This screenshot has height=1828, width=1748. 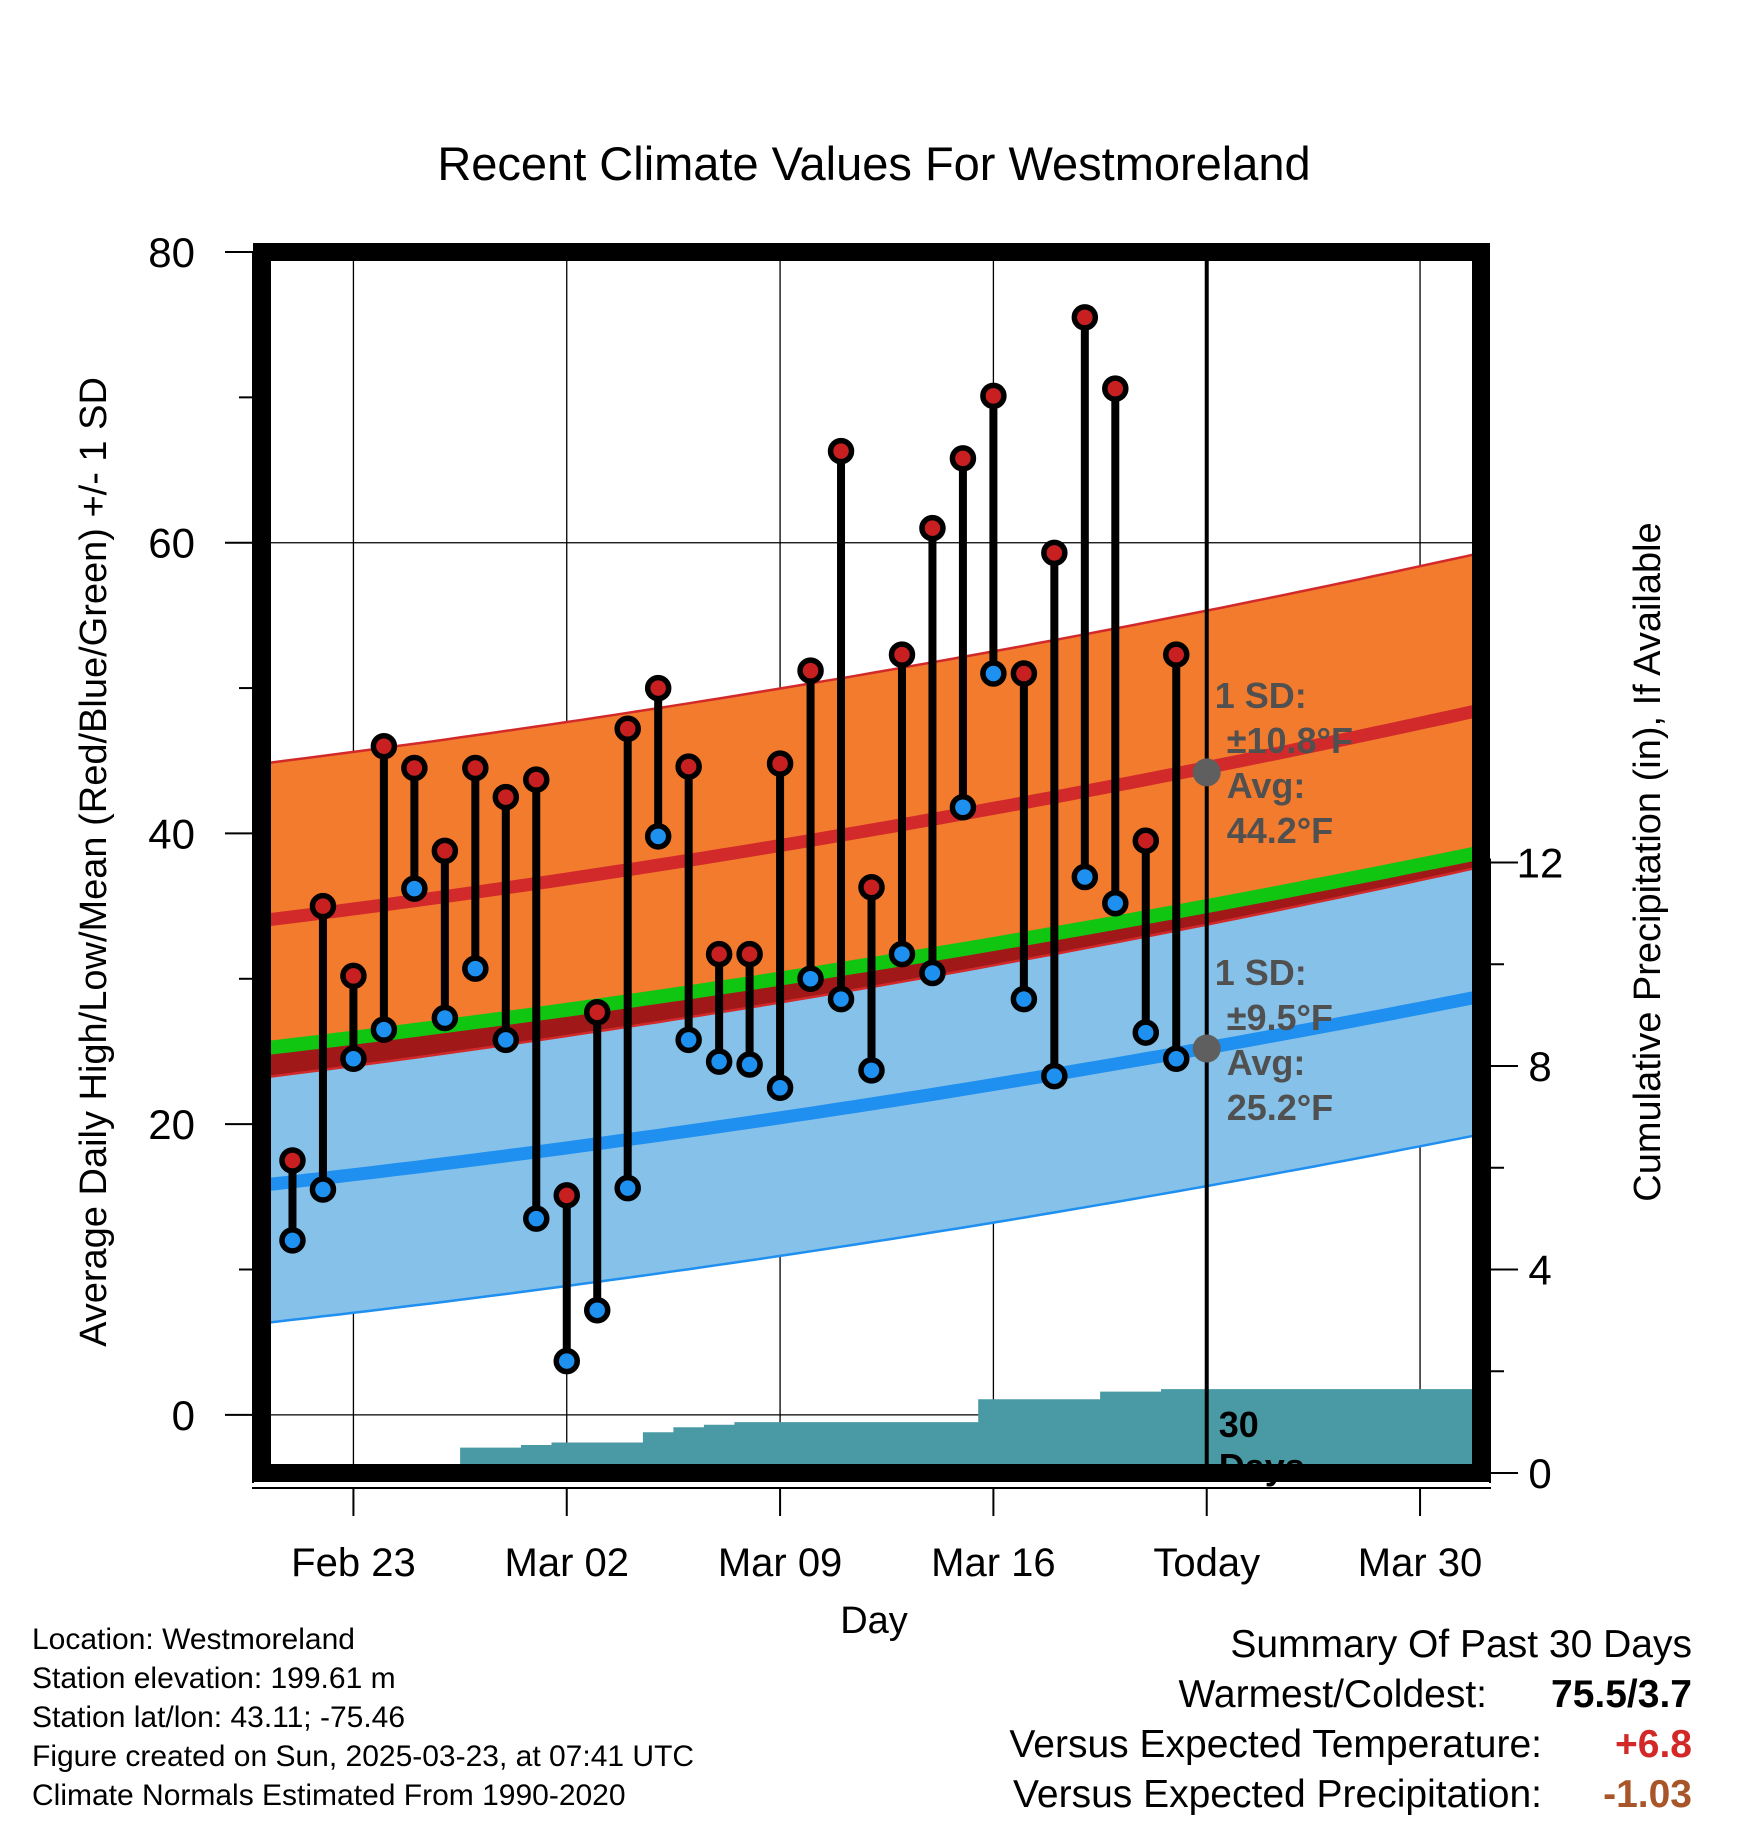 I want to click on x-tick-label: Today, so click(x=1206, y=1563).